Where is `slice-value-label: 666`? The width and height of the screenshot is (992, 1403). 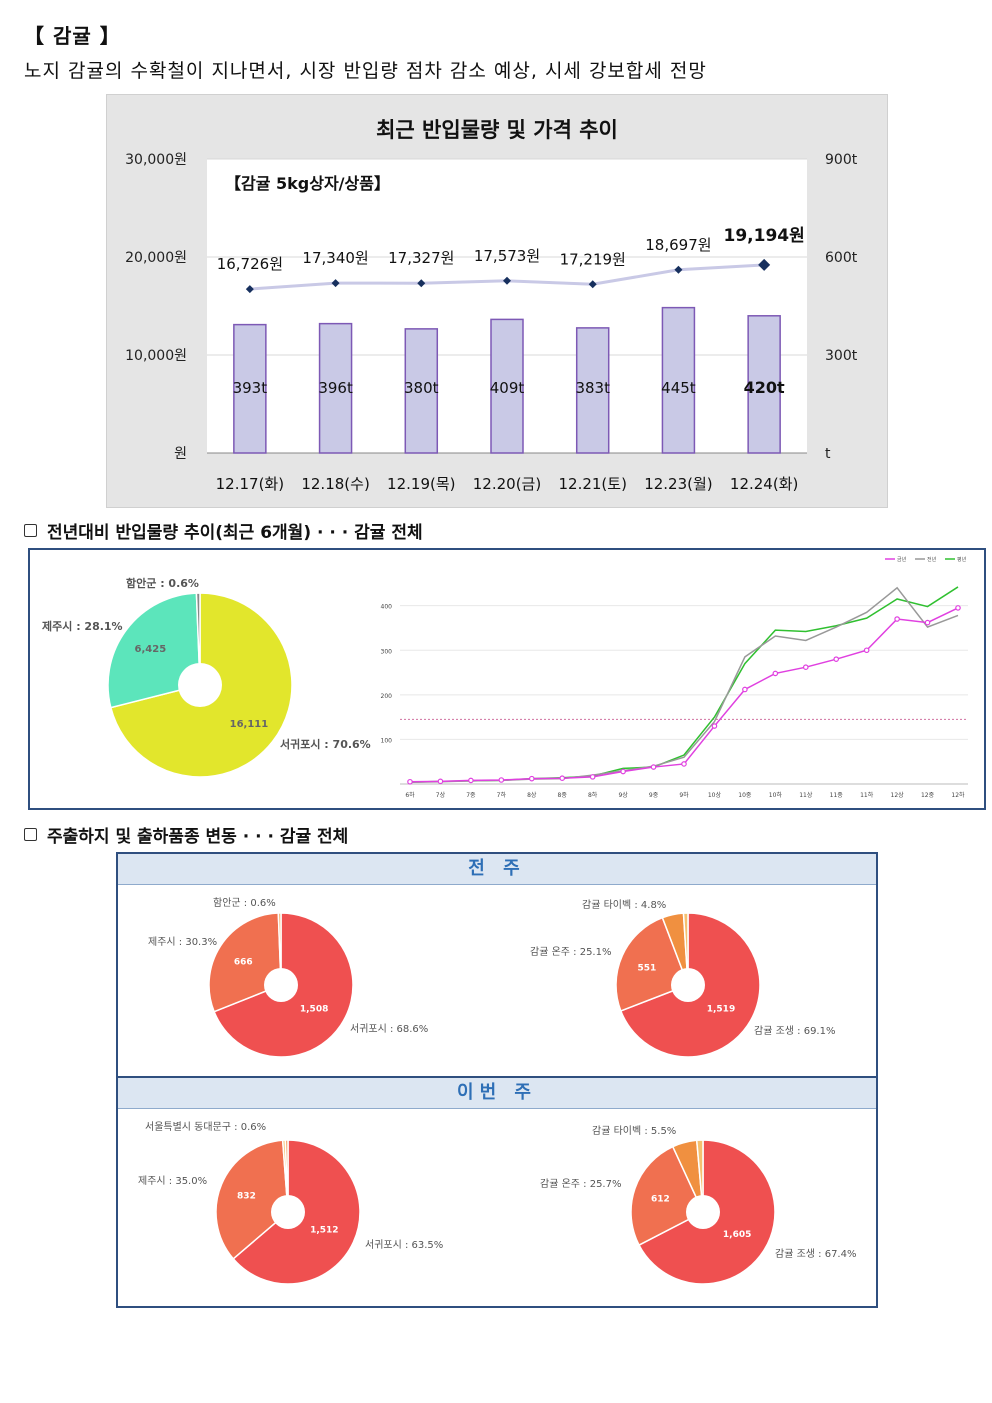
slice-value-label: 666 is located at coordinates (243, 962).